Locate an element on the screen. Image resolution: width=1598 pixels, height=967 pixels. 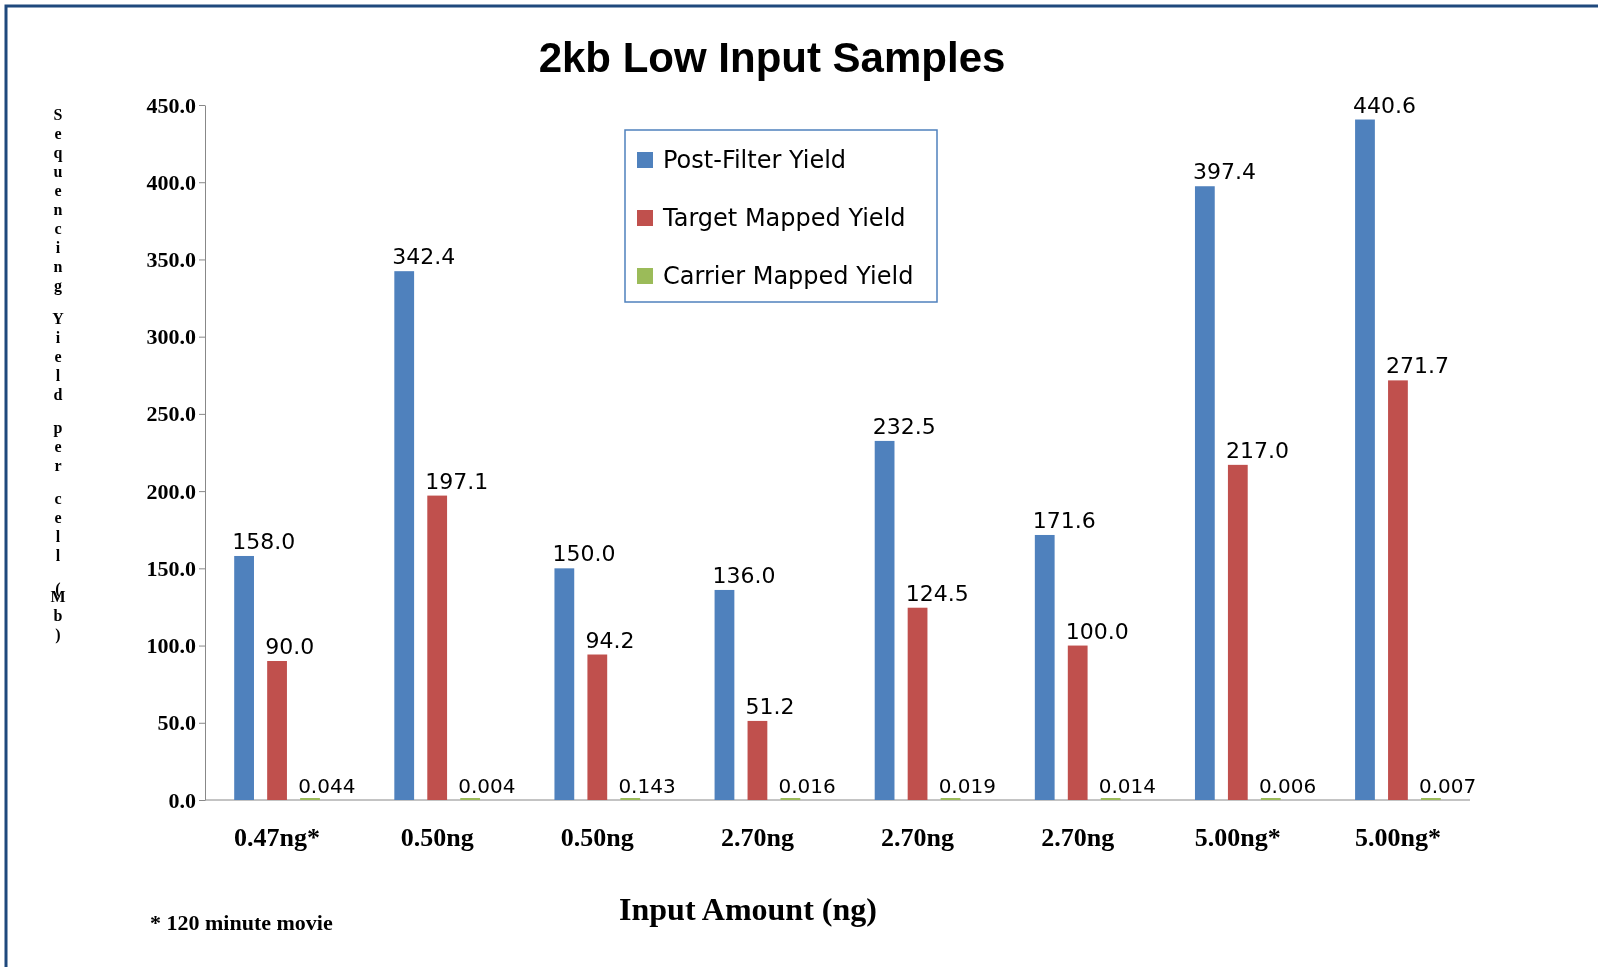
data-label: 232.5 is located at coordinates (904, 426).